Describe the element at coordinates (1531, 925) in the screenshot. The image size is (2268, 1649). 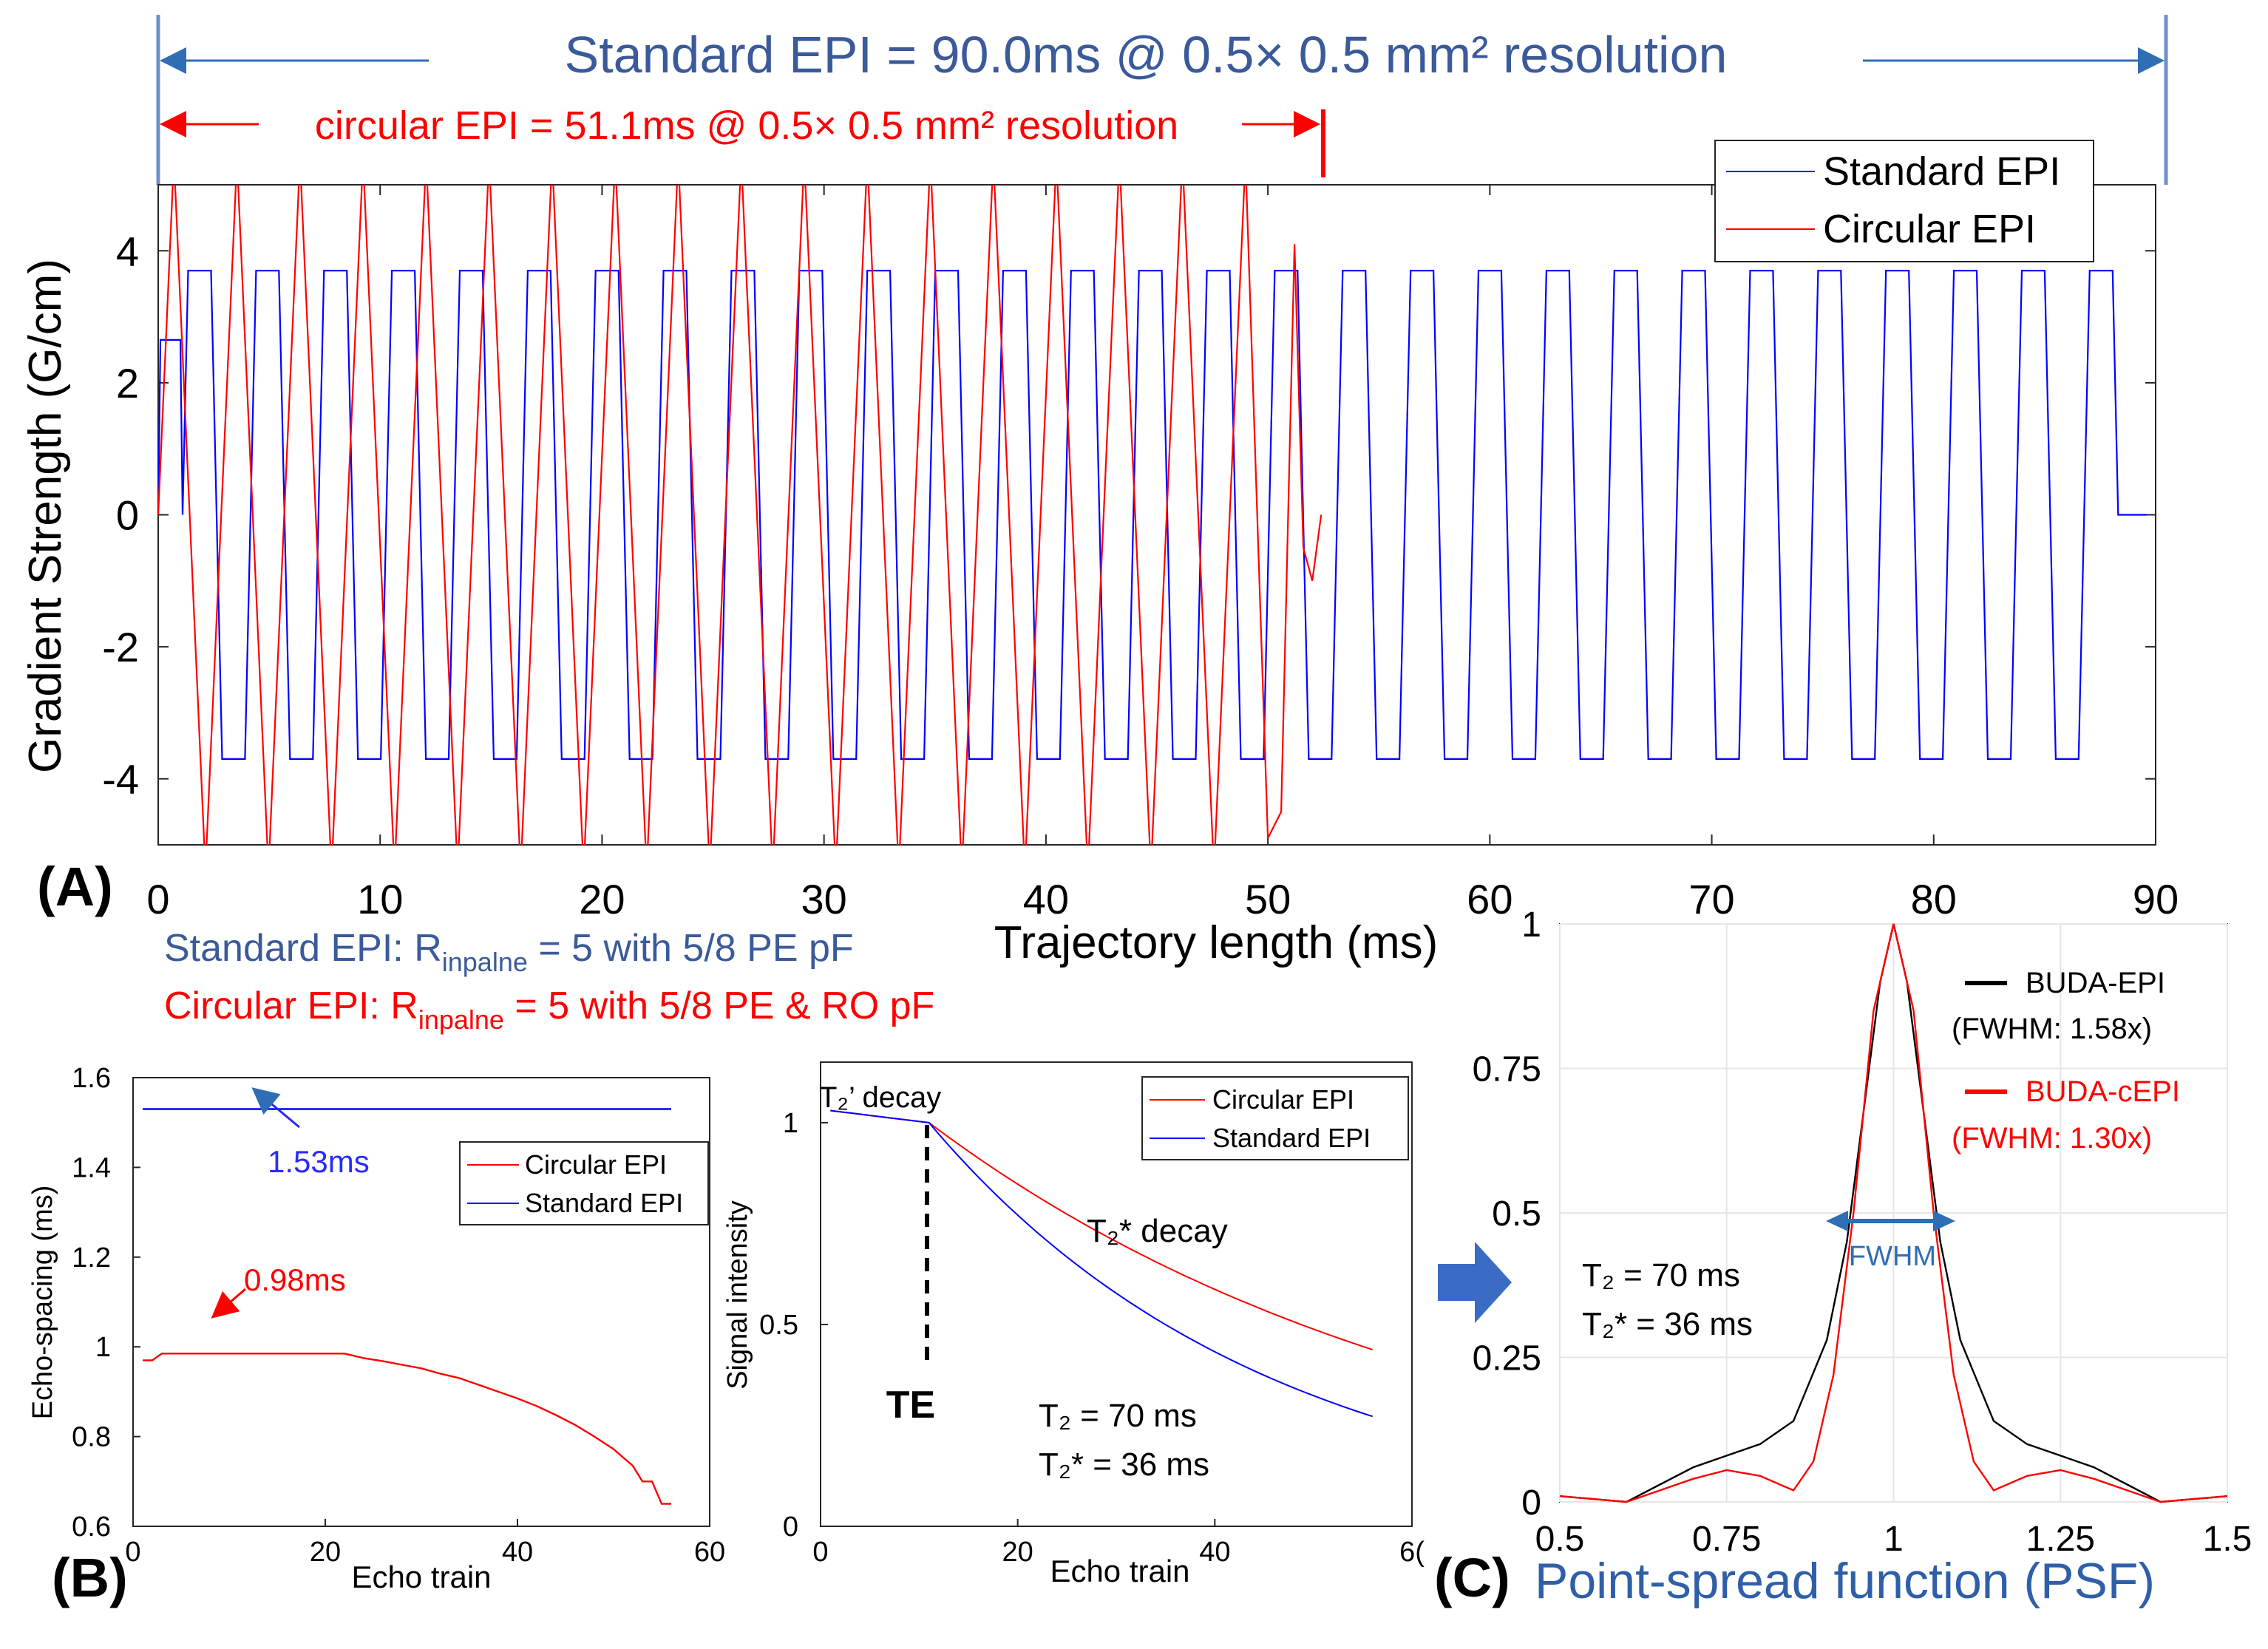
I see `c-ytick-label: 1` at that location.